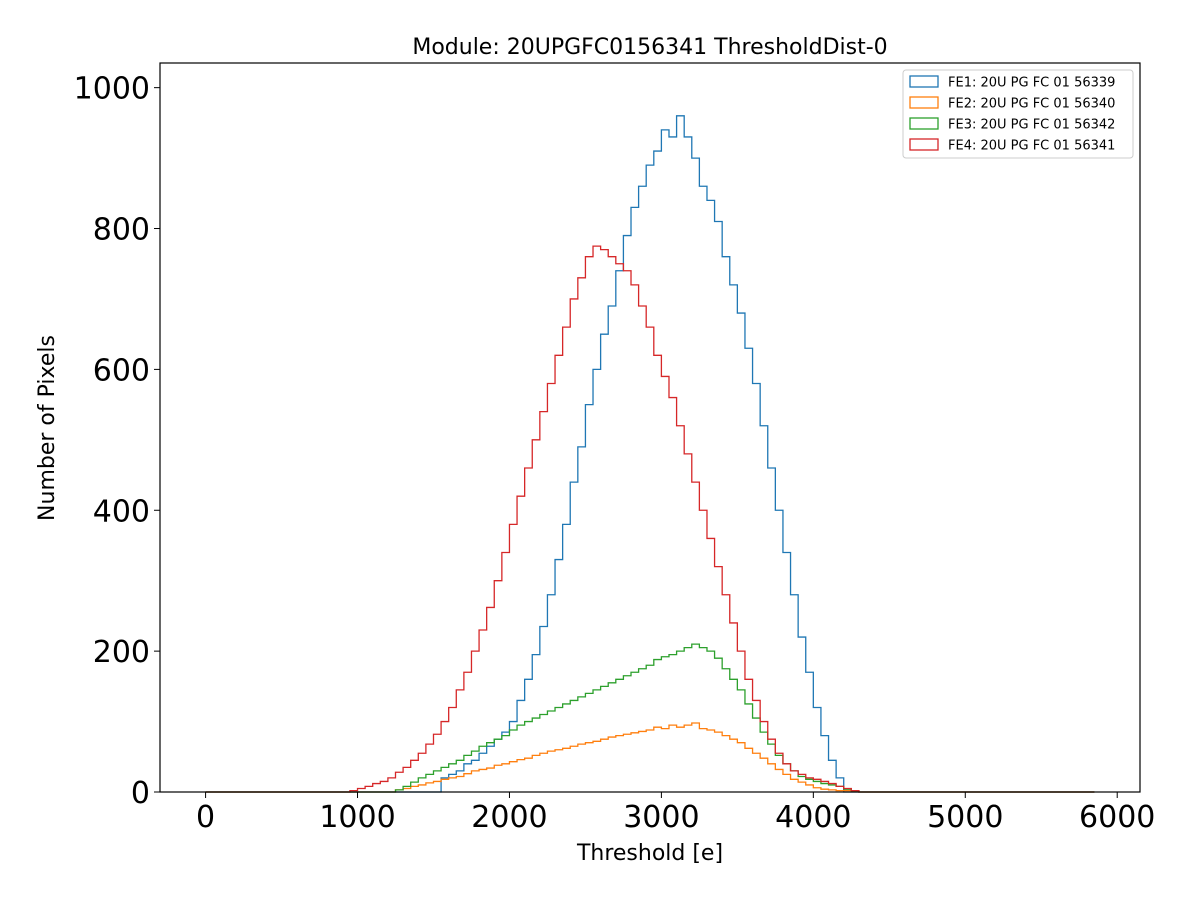 This screenshot has width=1200, height=900. I want to click on y-tick-label: 400, so click(121, 511).